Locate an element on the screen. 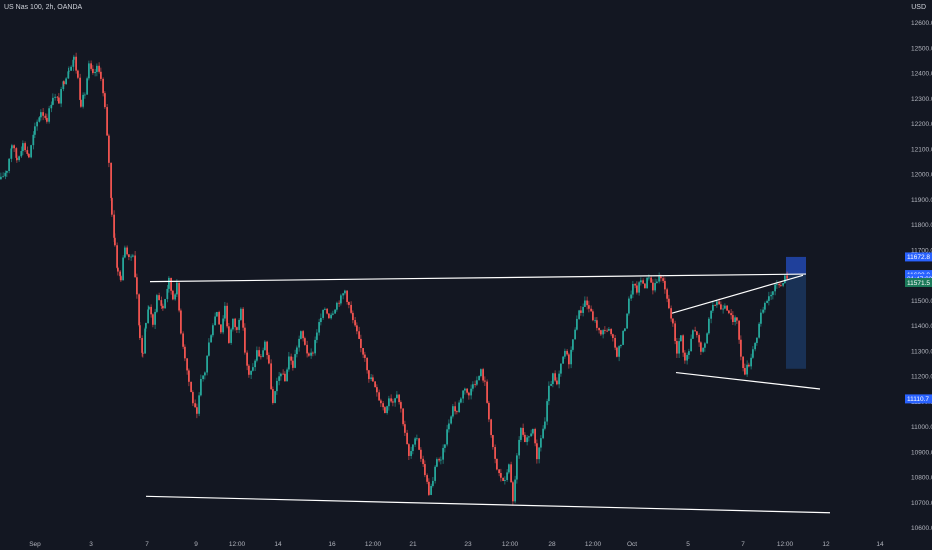 This screenshot has width=932, height=550. price-tag-bg is located at coordinates (918, 399).